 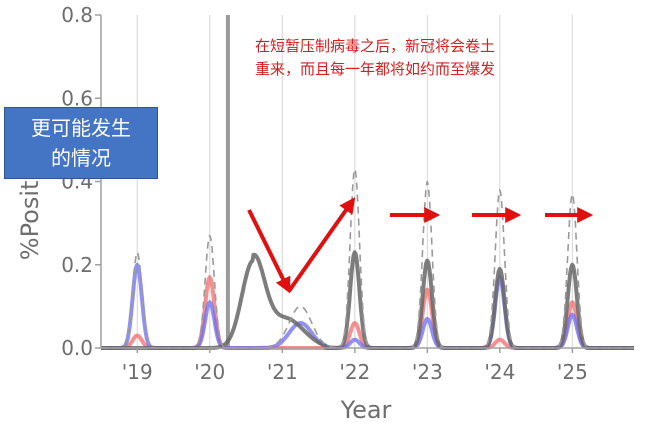 What do you see at coordinates (81, 158) in the screenshot?
I see `callout-line-2: 的情况` at bounding box center [81, 158].